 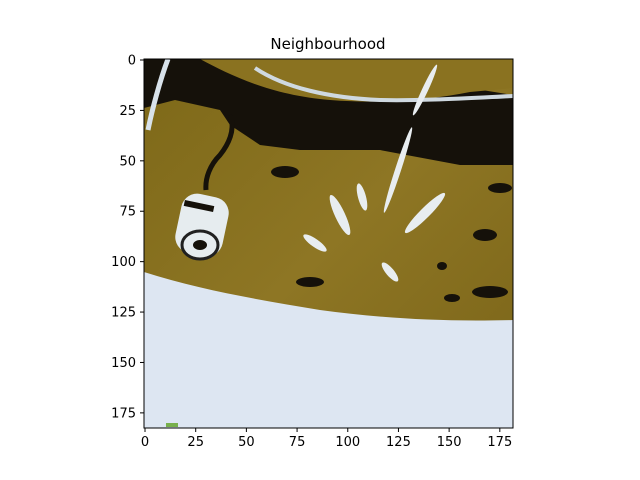 What do you see at coordinates (383, 84) in the screenshot?
I see `arch-highlight` at bounding box center [383, 84].